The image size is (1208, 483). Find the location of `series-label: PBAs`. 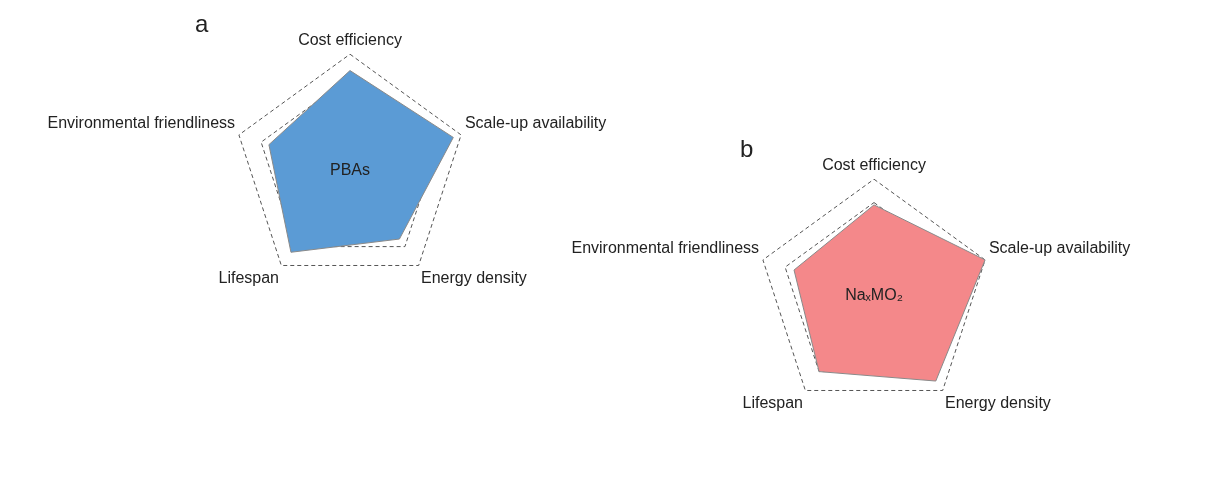

series-label: PBAs is located at coordinates (350, 170).